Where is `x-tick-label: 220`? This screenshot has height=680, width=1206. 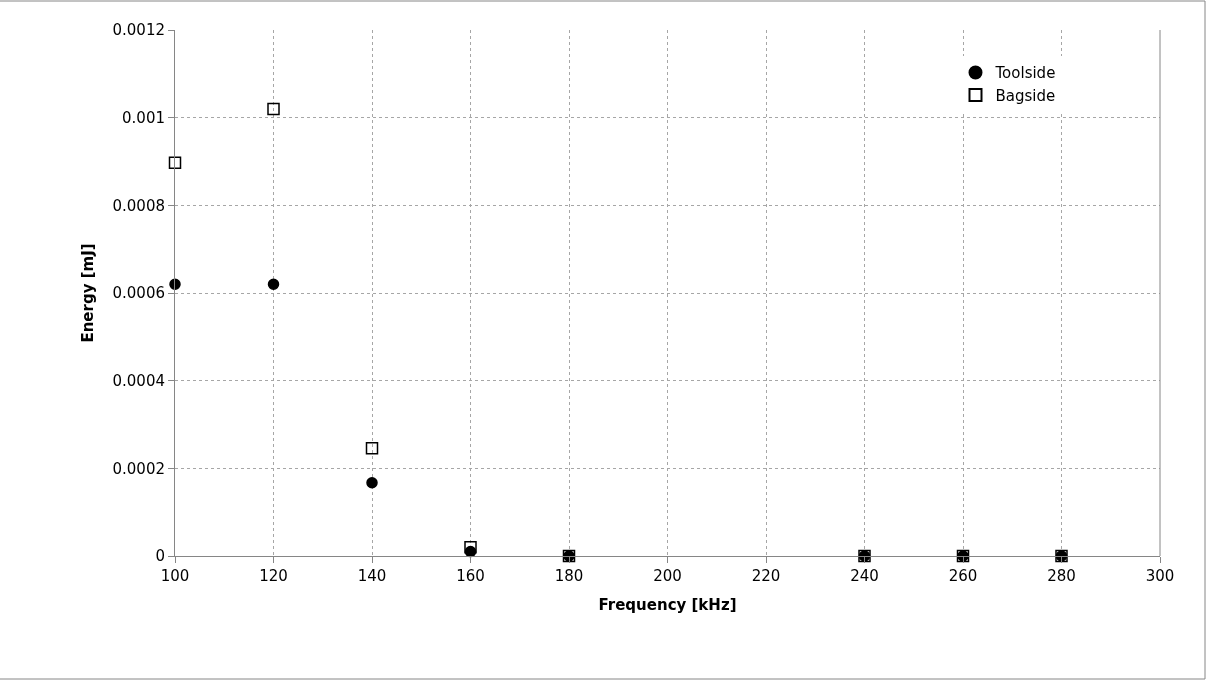
x-tick-label: 220 is located at coordinates (766, 576).